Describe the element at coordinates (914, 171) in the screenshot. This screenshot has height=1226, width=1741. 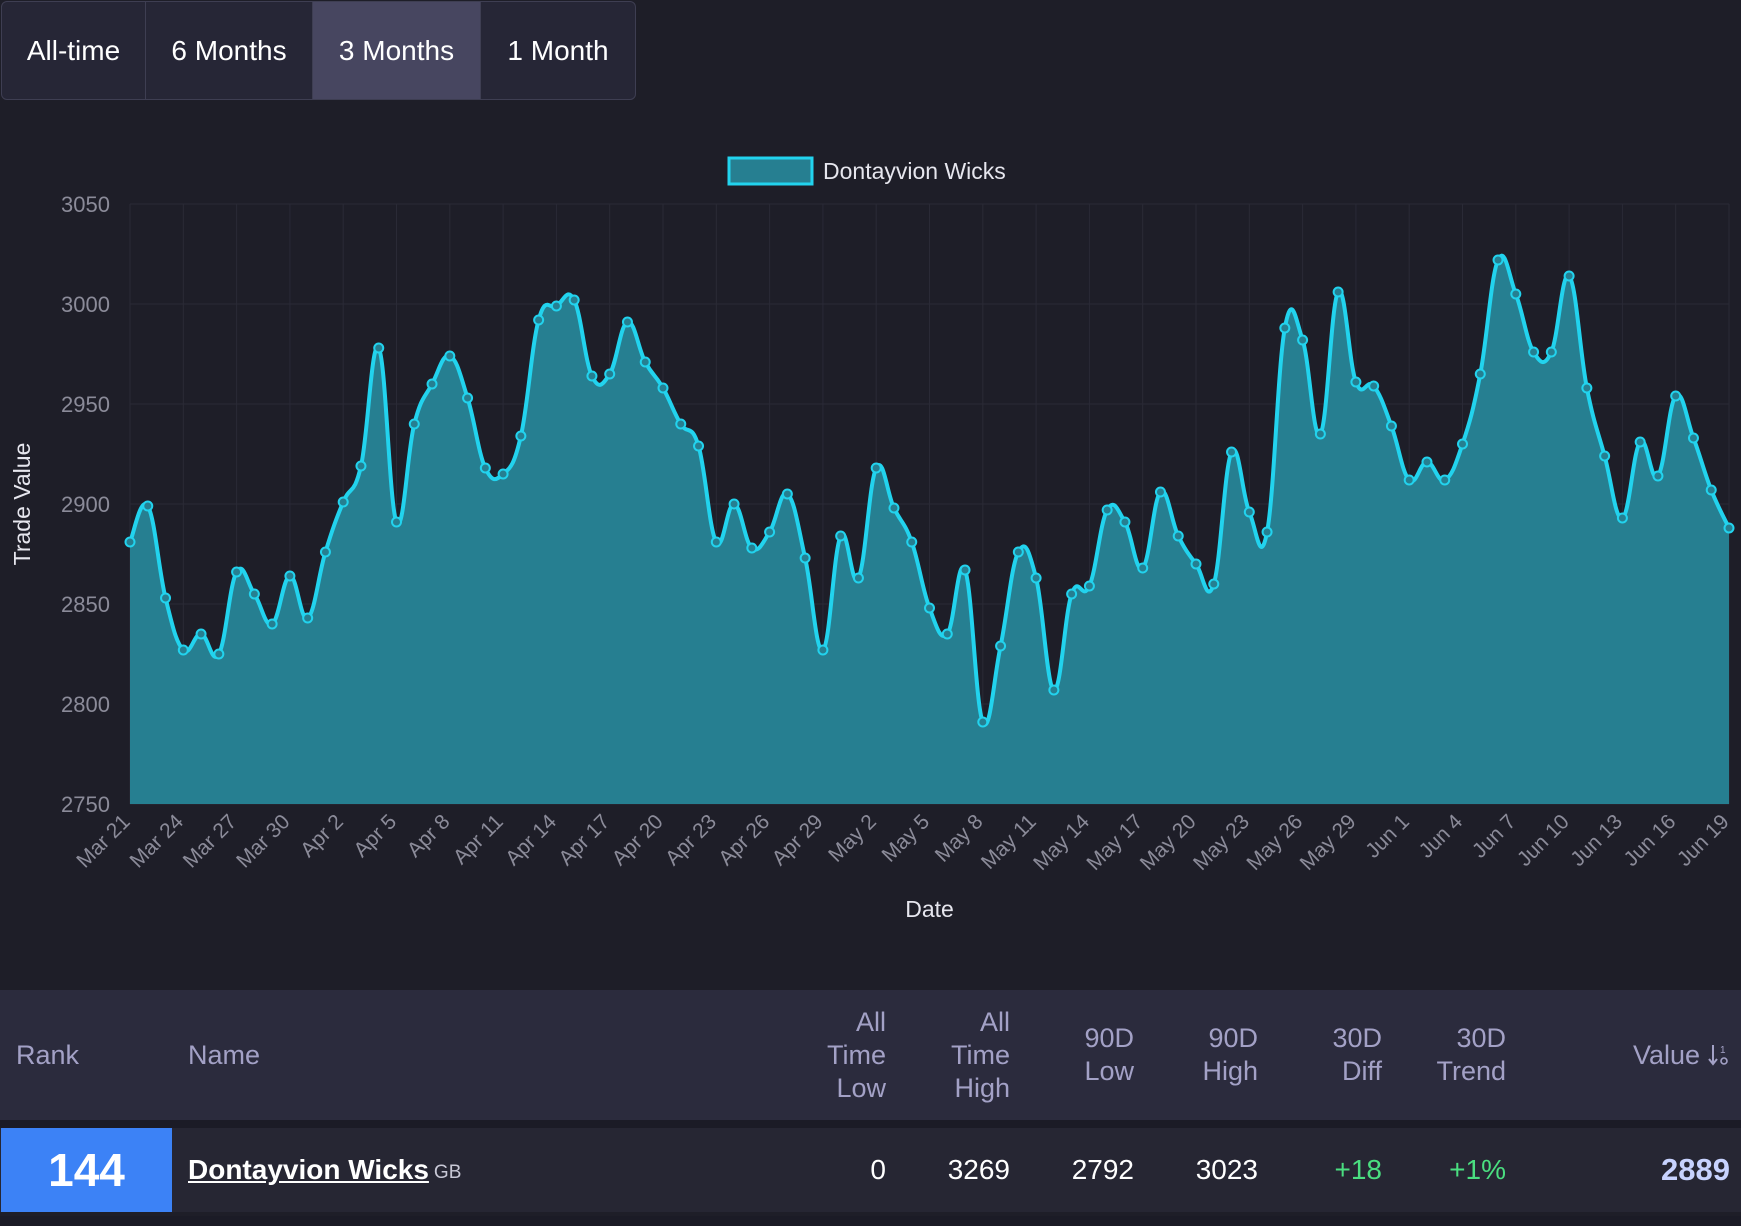
I see `legend-label: Dontayvion Wicks` at that location.